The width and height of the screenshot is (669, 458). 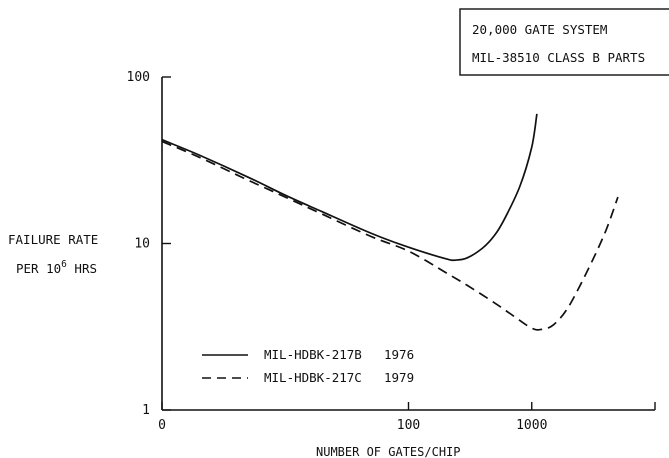 What do you see at coordinates (308, 366) in the screenshot?
I see `legend: MIL-HDBK-217B 1976 MIL-HDBK-217C 1979` at bounding box center [308, 366].